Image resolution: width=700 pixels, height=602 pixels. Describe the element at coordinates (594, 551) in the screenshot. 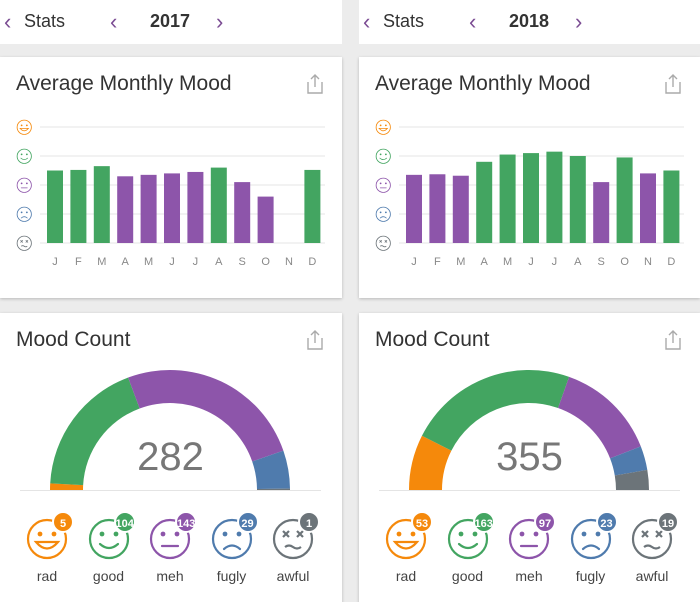

I see `mood-item-fugly: 23 fugly` at that location.